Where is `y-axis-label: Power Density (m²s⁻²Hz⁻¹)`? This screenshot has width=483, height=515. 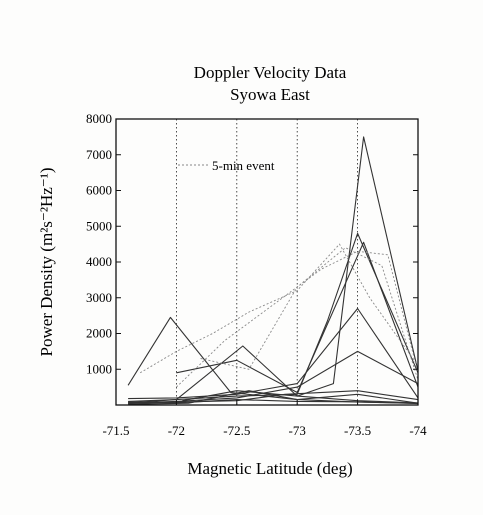 y-axis-label: Power Density (m²s⁻²Hz⁻¹) is located at coordinates (46, 261).